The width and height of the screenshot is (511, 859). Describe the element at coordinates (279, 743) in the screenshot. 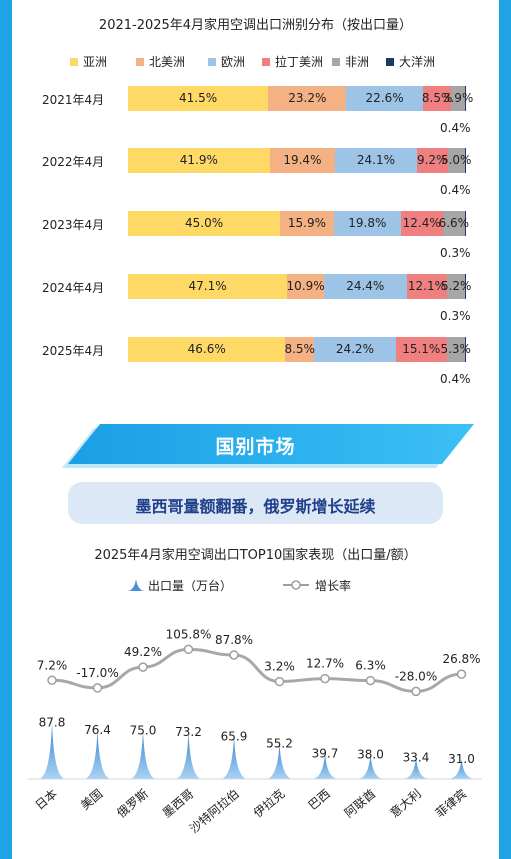

I see `volume-label: 55.2` at that location.